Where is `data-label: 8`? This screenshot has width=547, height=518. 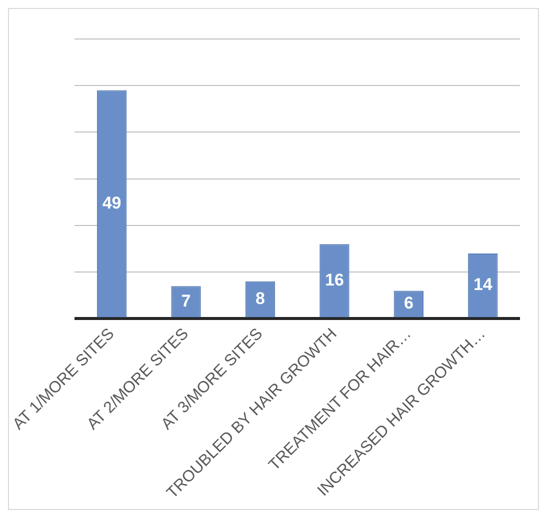
data-label: 8 is located at coordinates (260, 298).